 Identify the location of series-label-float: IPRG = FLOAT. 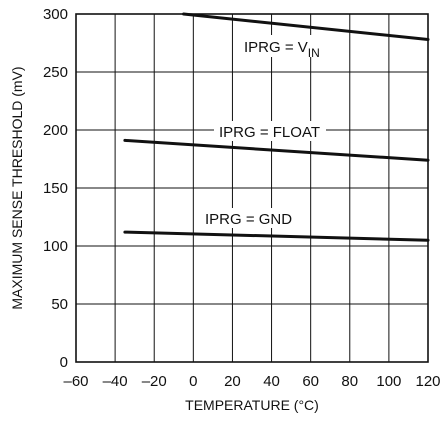
(269, 132).